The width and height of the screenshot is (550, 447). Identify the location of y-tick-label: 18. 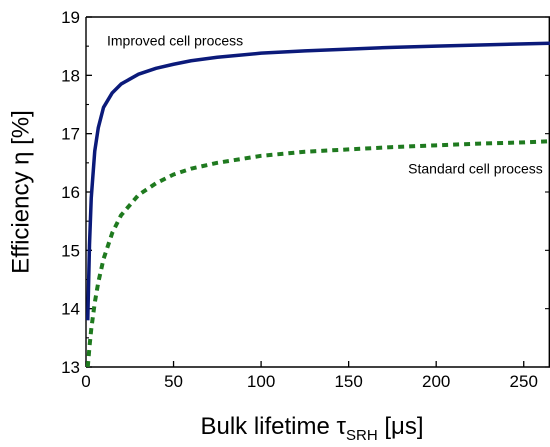
(70, 75).